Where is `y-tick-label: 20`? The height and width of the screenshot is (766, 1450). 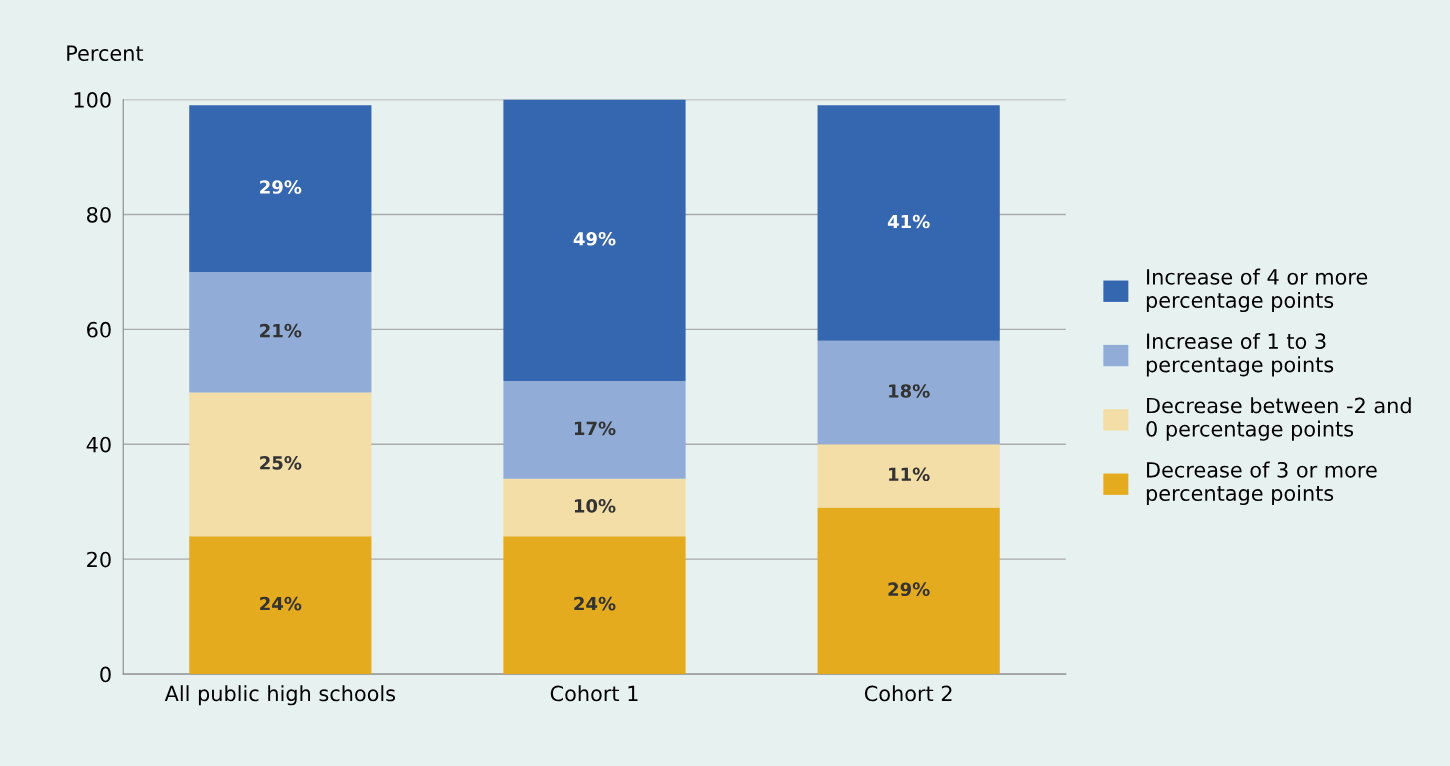
y-tick-label: 20 is located at coordinates (99, 559).